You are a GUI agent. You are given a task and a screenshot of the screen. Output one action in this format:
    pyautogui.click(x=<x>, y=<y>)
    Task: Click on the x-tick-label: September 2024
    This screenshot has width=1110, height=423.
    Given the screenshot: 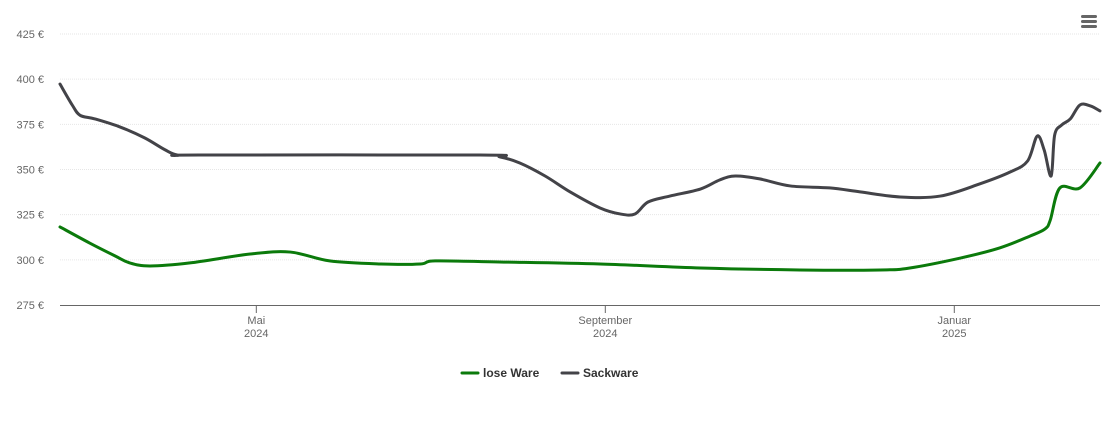 What is the action you would take?
    pyautogui.click(x=605, y=327)
    